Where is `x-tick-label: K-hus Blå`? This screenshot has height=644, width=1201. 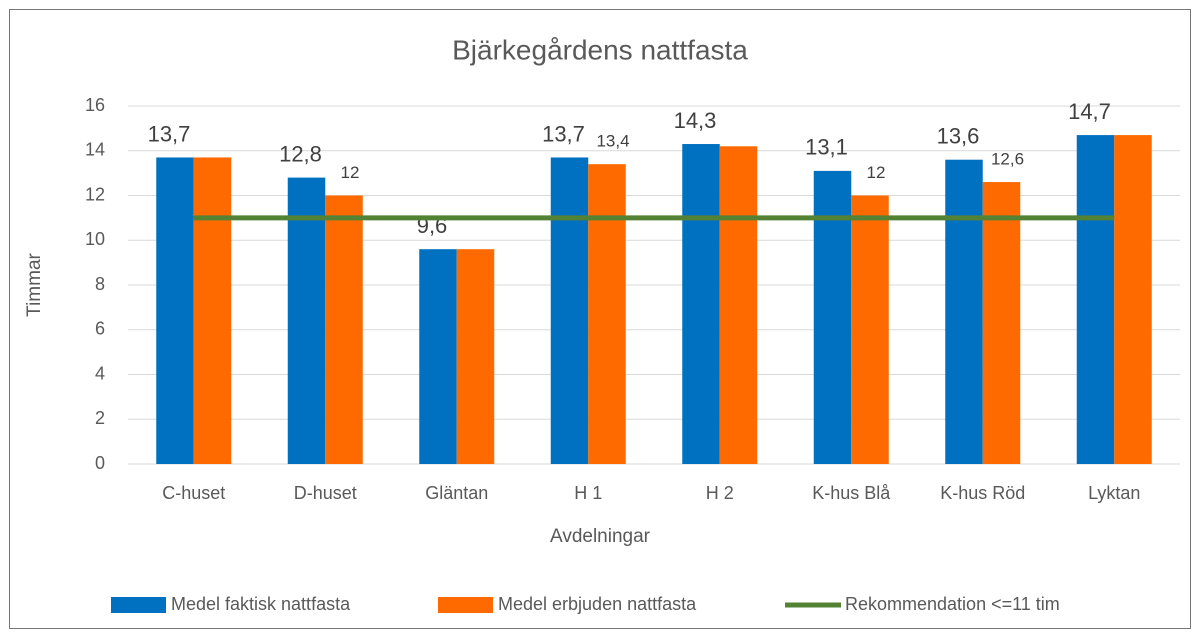
x-tick-label: K-hus Blå is located at coordinates (851, 493).